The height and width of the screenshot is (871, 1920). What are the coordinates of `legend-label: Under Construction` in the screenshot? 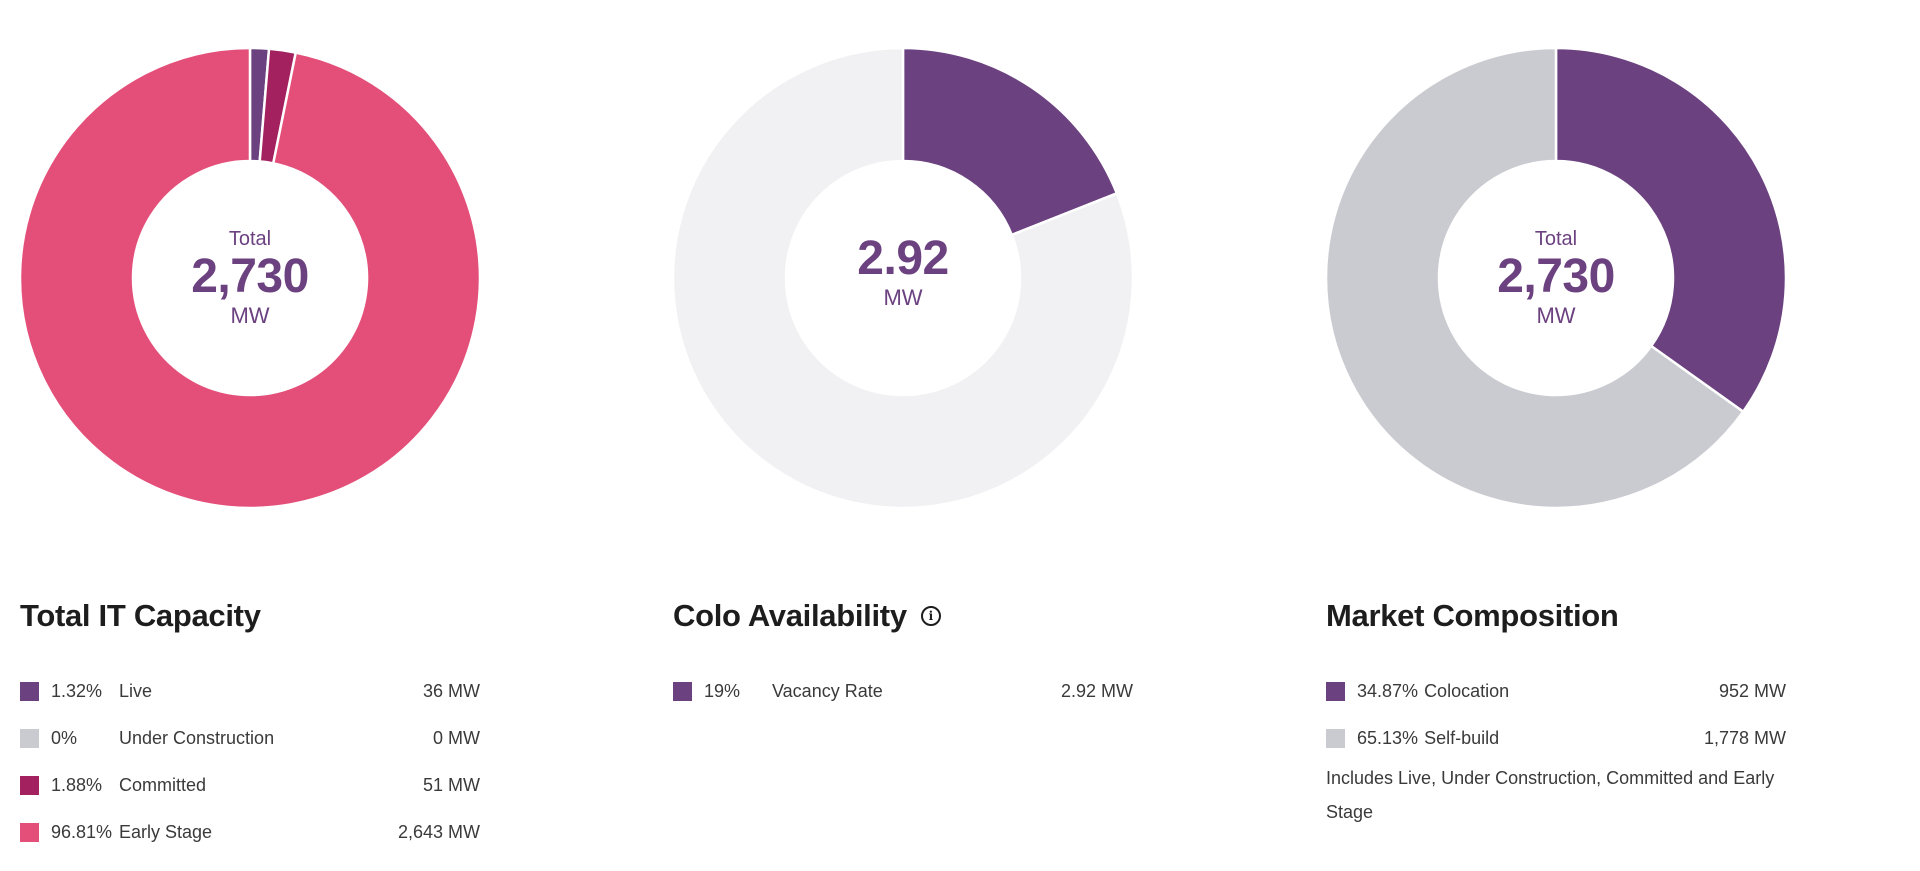 It's located at (197, 738).